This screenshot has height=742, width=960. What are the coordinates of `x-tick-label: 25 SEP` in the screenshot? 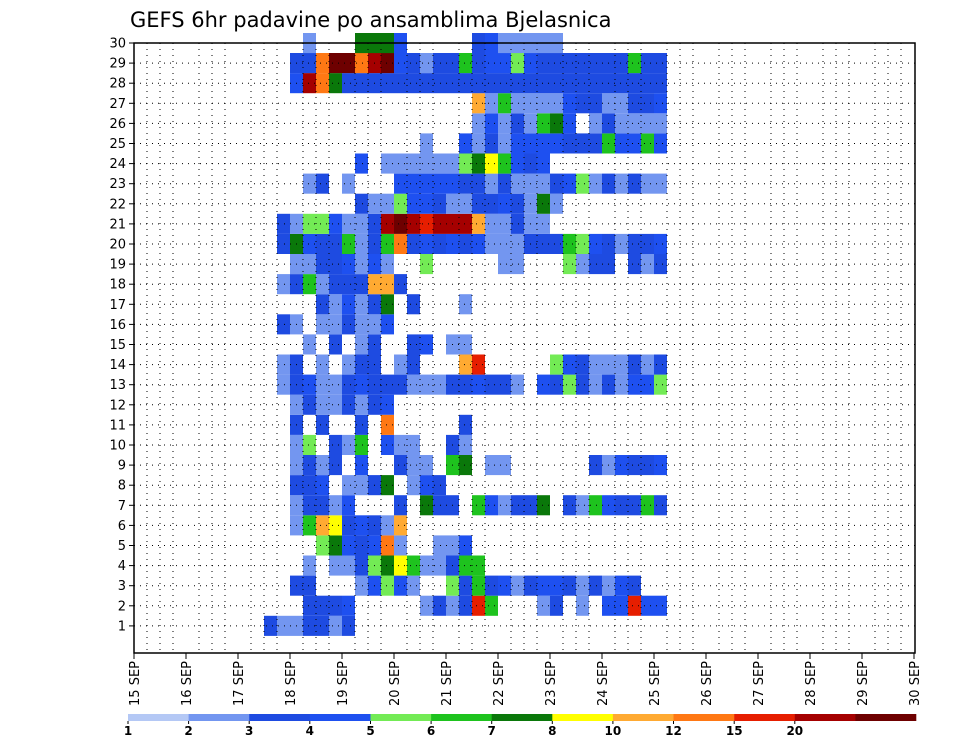 It's located at (655, 683).